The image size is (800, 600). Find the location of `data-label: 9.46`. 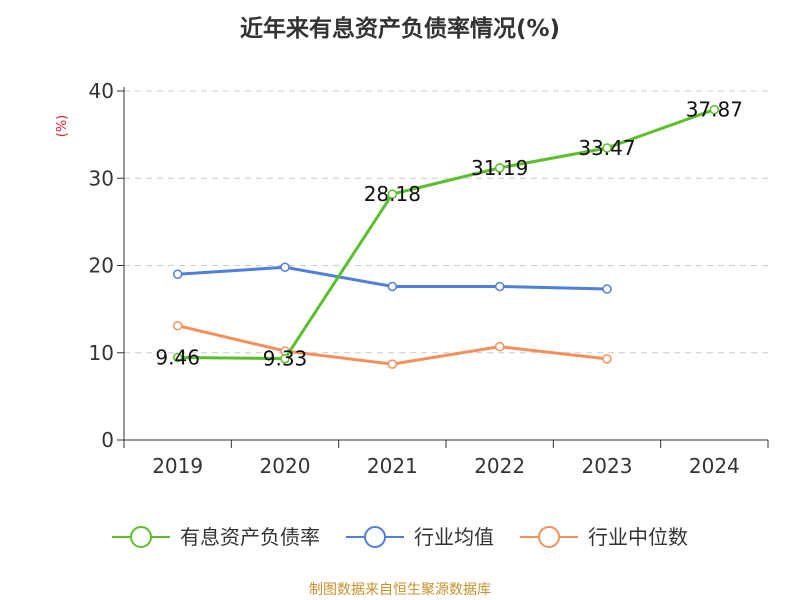

data-label: 9.46 is located at coordinates (177, 357).